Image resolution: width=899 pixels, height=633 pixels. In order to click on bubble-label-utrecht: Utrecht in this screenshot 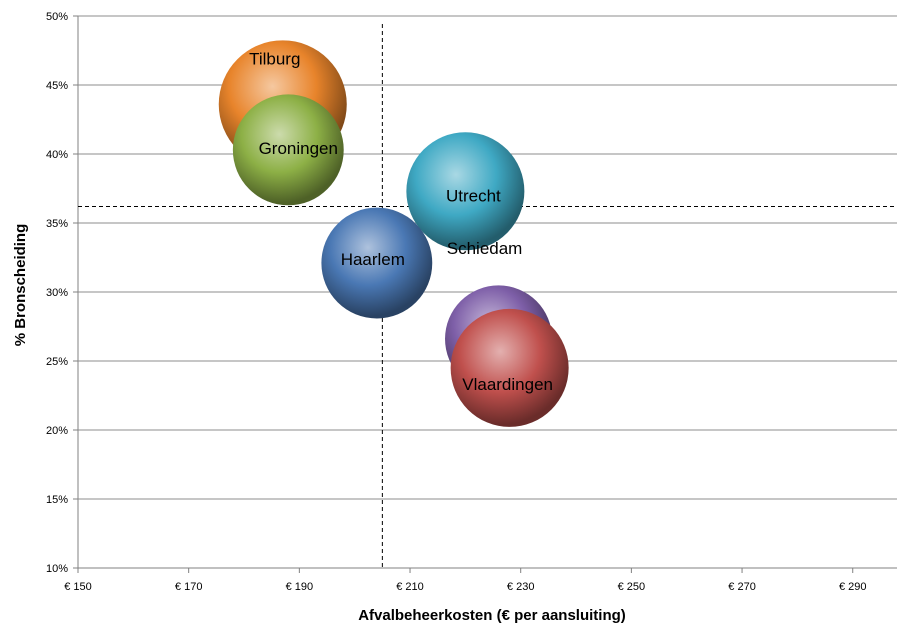, I will do `click(473, 195)`.